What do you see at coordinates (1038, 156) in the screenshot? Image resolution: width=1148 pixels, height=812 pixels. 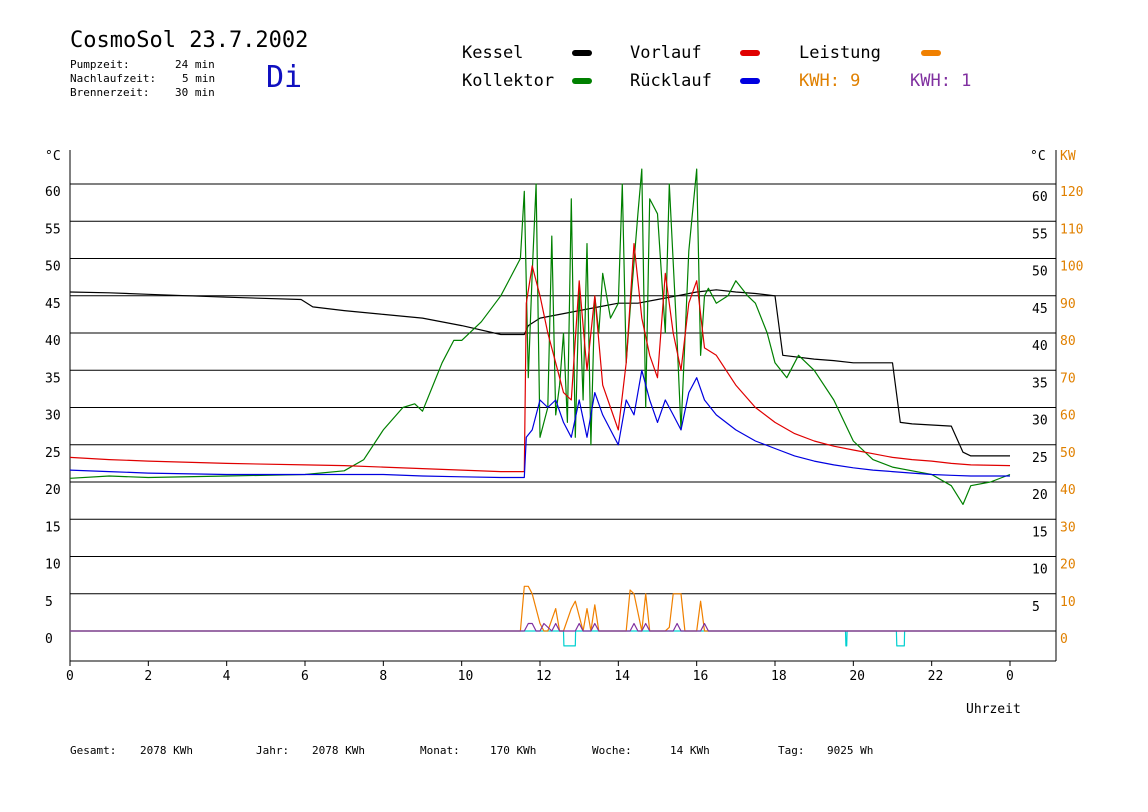 I see `y-axis-right-unit: °C` at bounding box center [1038, 156].